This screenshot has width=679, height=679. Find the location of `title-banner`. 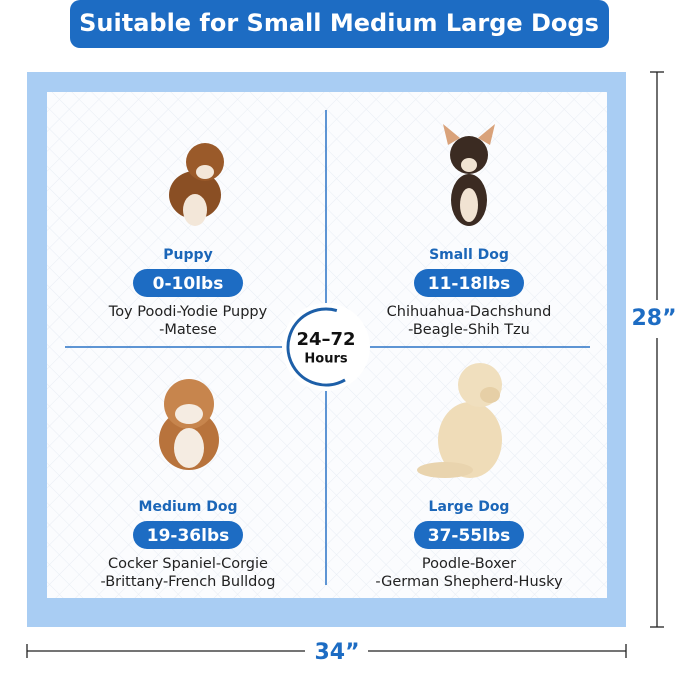

title-banner is located at coordinates (339, 24).